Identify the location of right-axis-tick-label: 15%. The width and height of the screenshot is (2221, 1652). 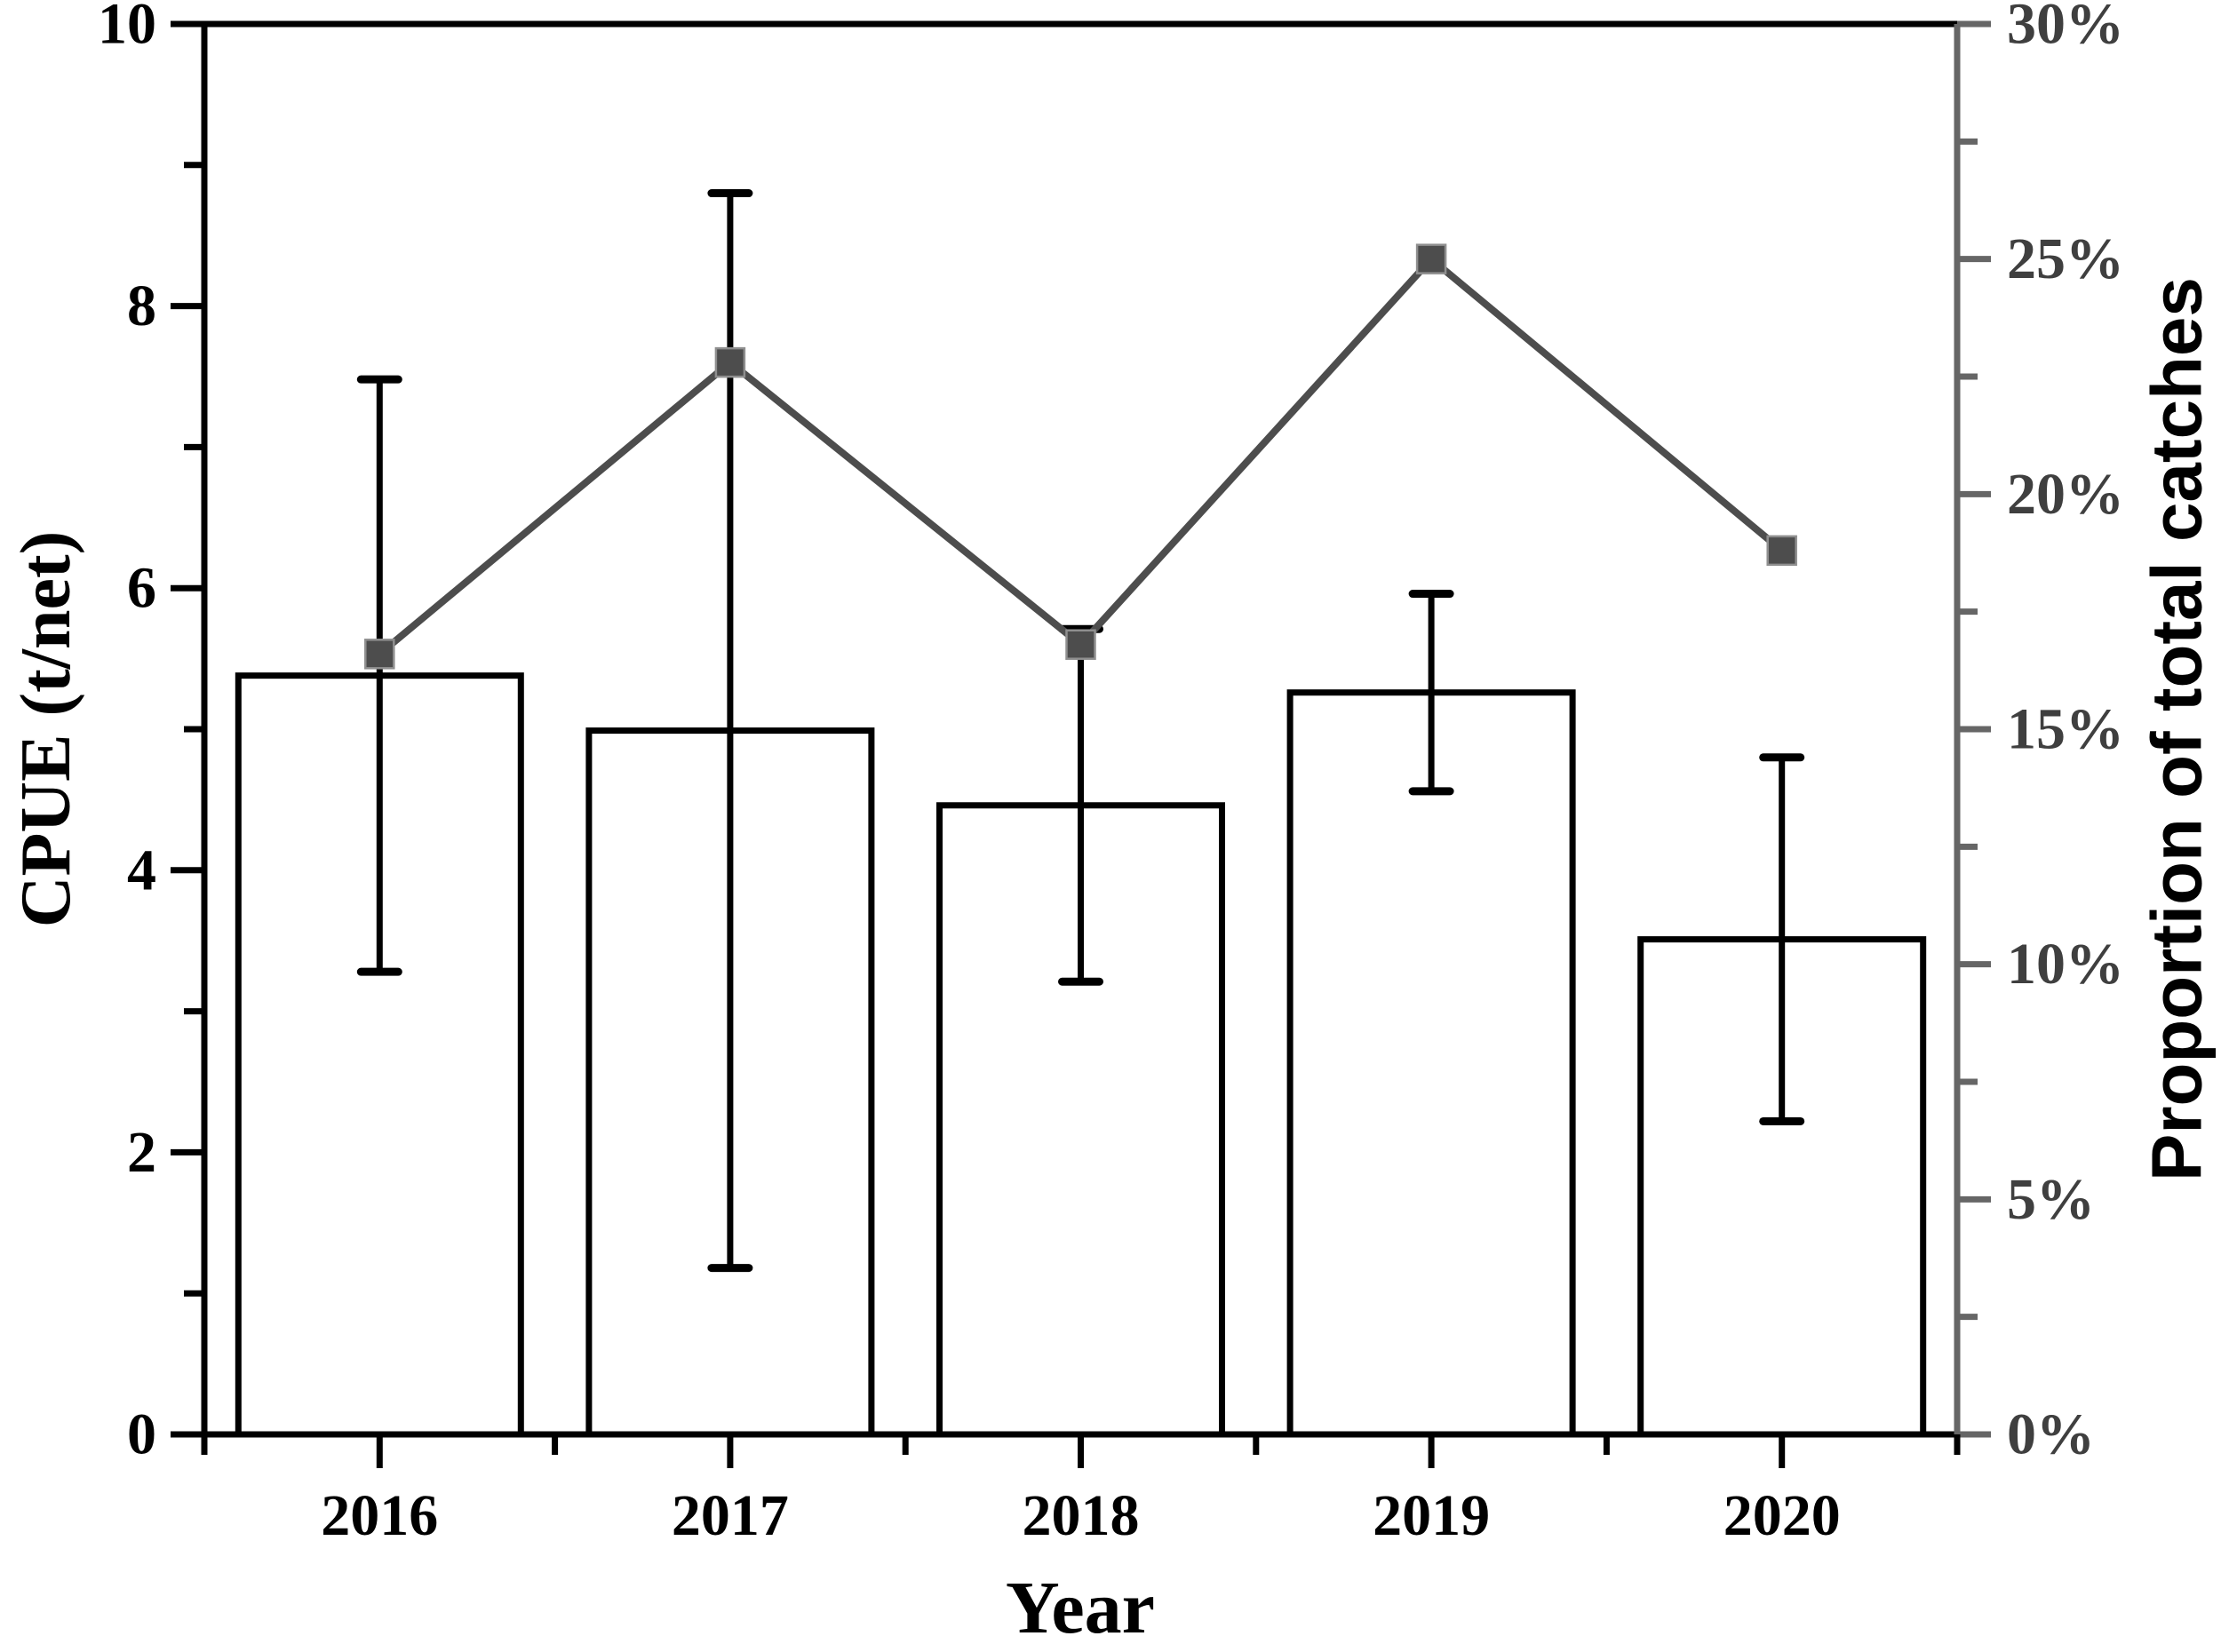
(2065, 729).